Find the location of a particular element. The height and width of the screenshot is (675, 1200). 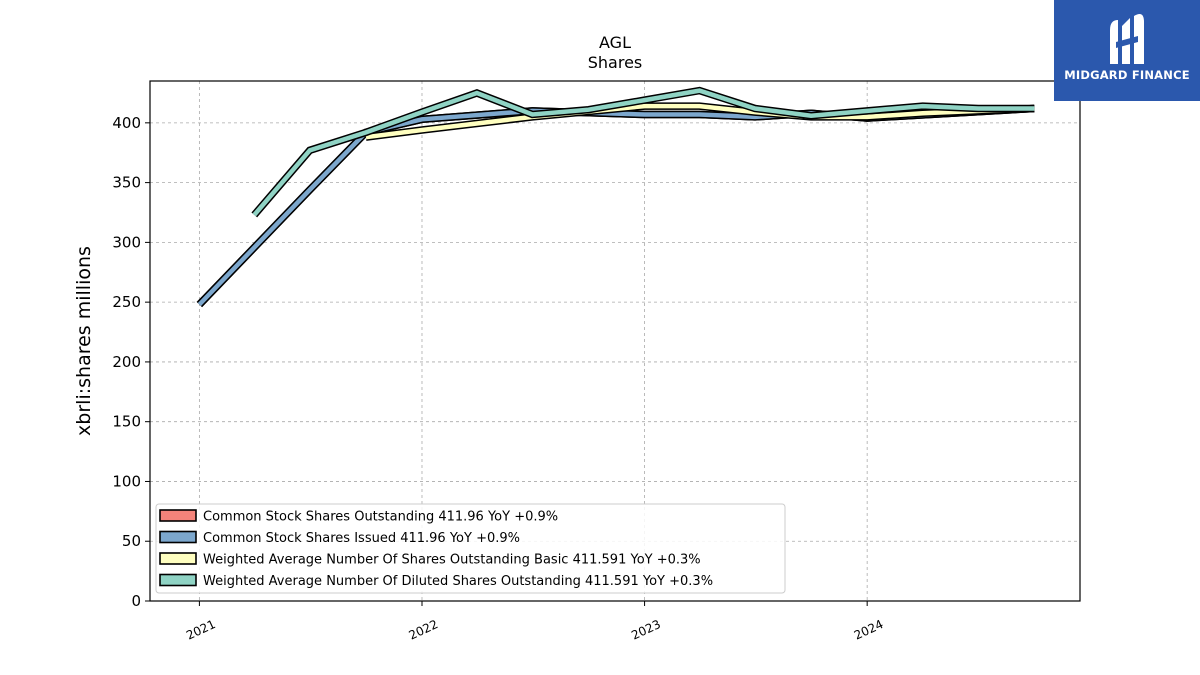

chart-subtitle: Shares is located at coordinates (615, 62).